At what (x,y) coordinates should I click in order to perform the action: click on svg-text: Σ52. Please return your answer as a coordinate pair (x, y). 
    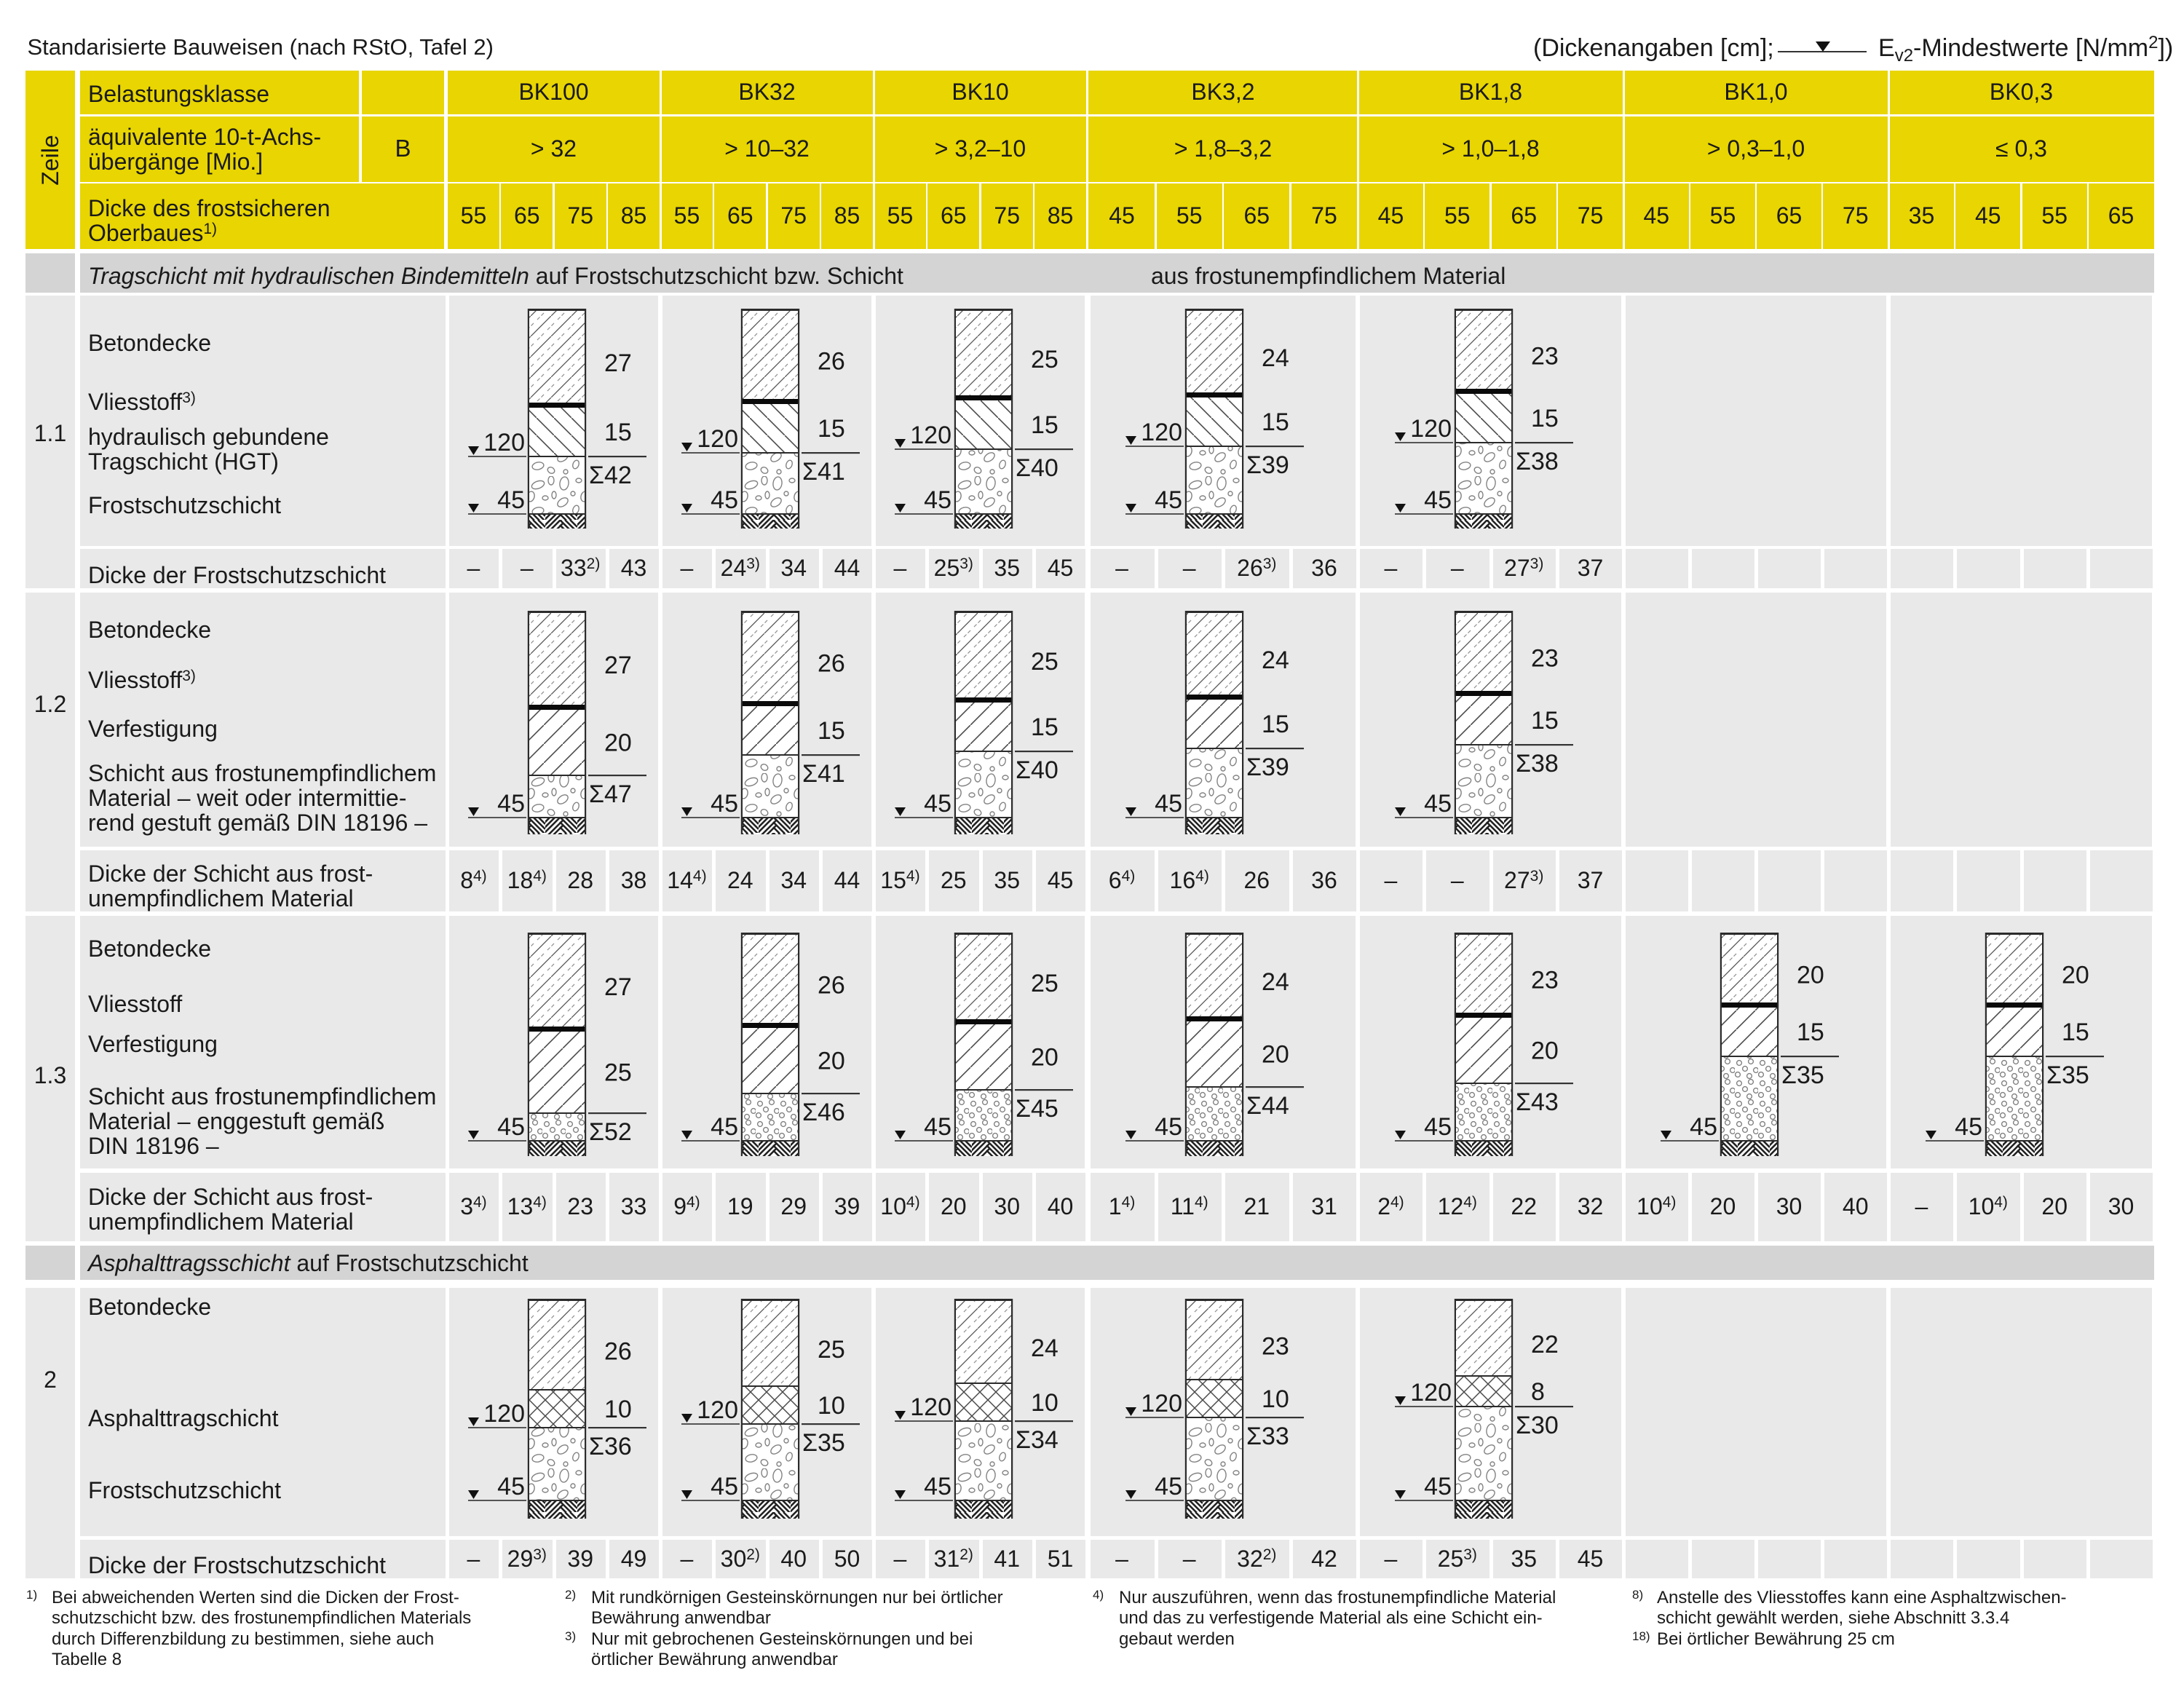
    Looking at the image, I should click on (610, 1132).